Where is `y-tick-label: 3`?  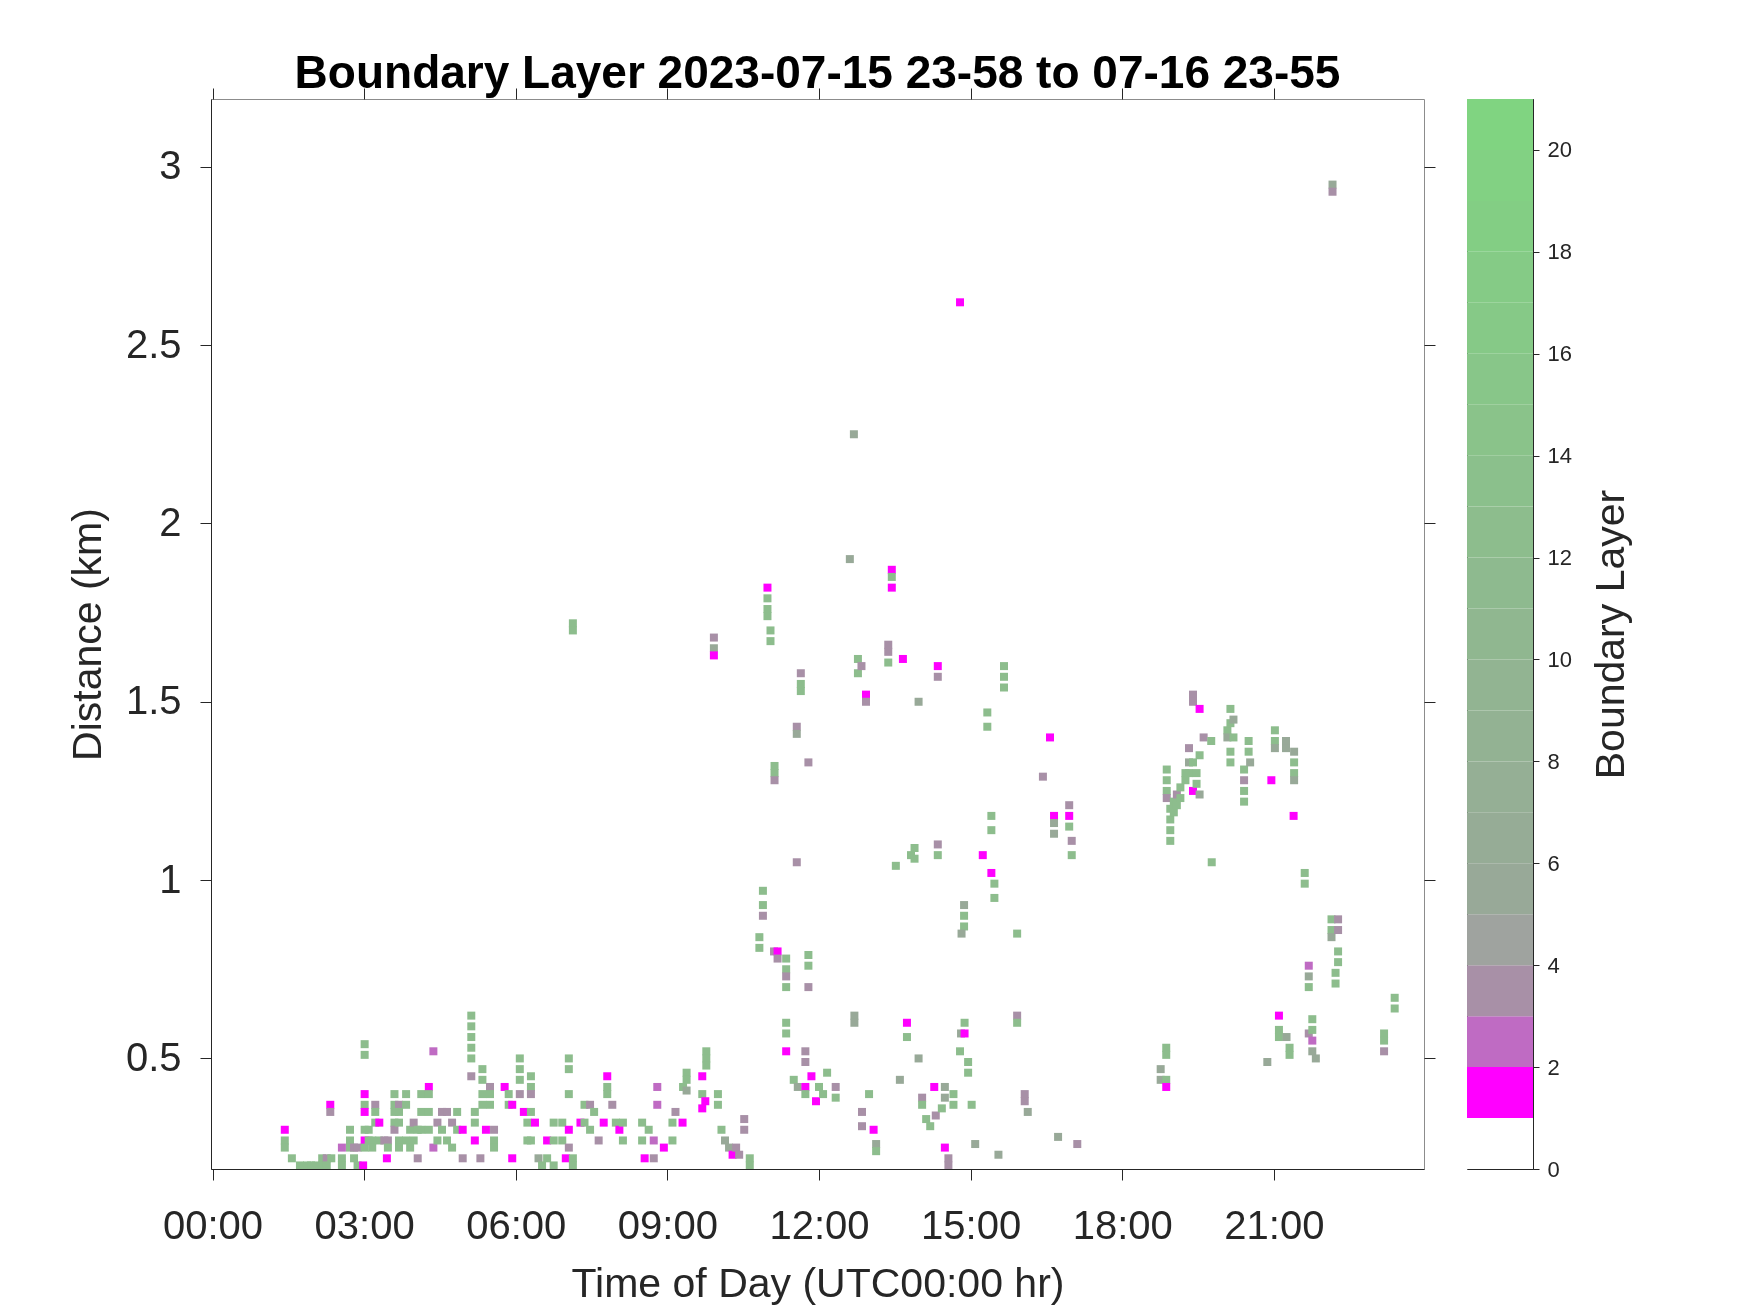 y-tick-label: 3 is located at coordinates (170, 165).